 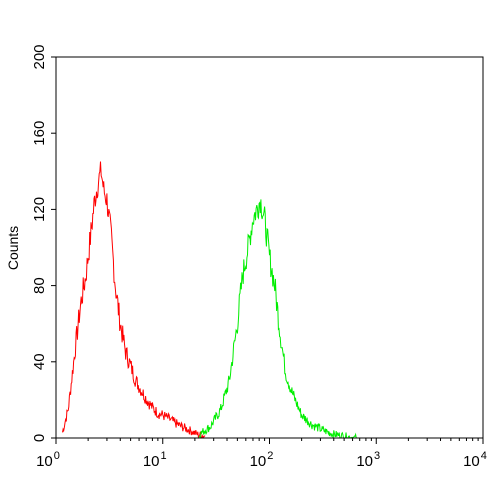 What do you see at coordinates (39, 133) in the screenshot?
I see `y-tick-label: 160` at bounding box center [39, 133].